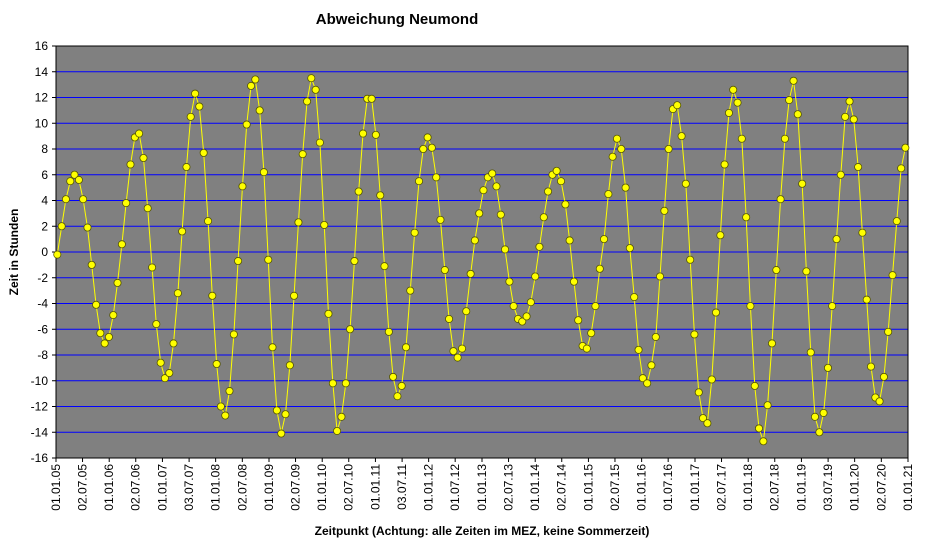 The width and height of the screenshot is (925, 548). What do you see at coordinates (42, 329) in the screenshot?
I see `y-tick-label: -6` at bounding box center [42, 329].